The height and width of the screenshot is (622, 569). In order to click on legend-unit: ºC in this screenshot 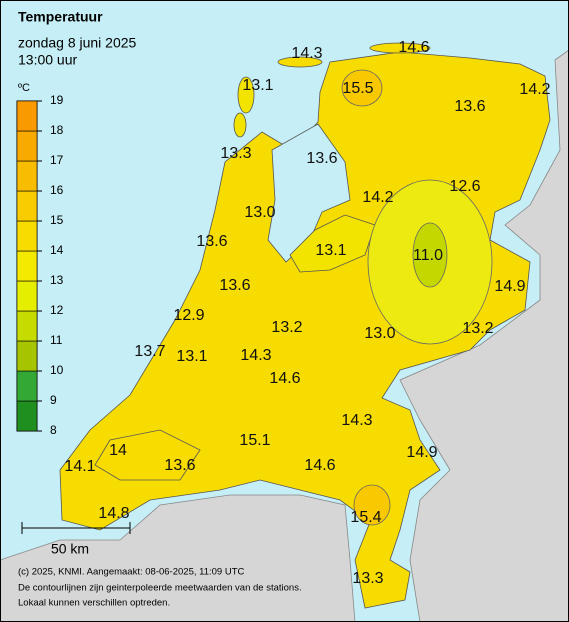, I will do `click(24, 88)`.